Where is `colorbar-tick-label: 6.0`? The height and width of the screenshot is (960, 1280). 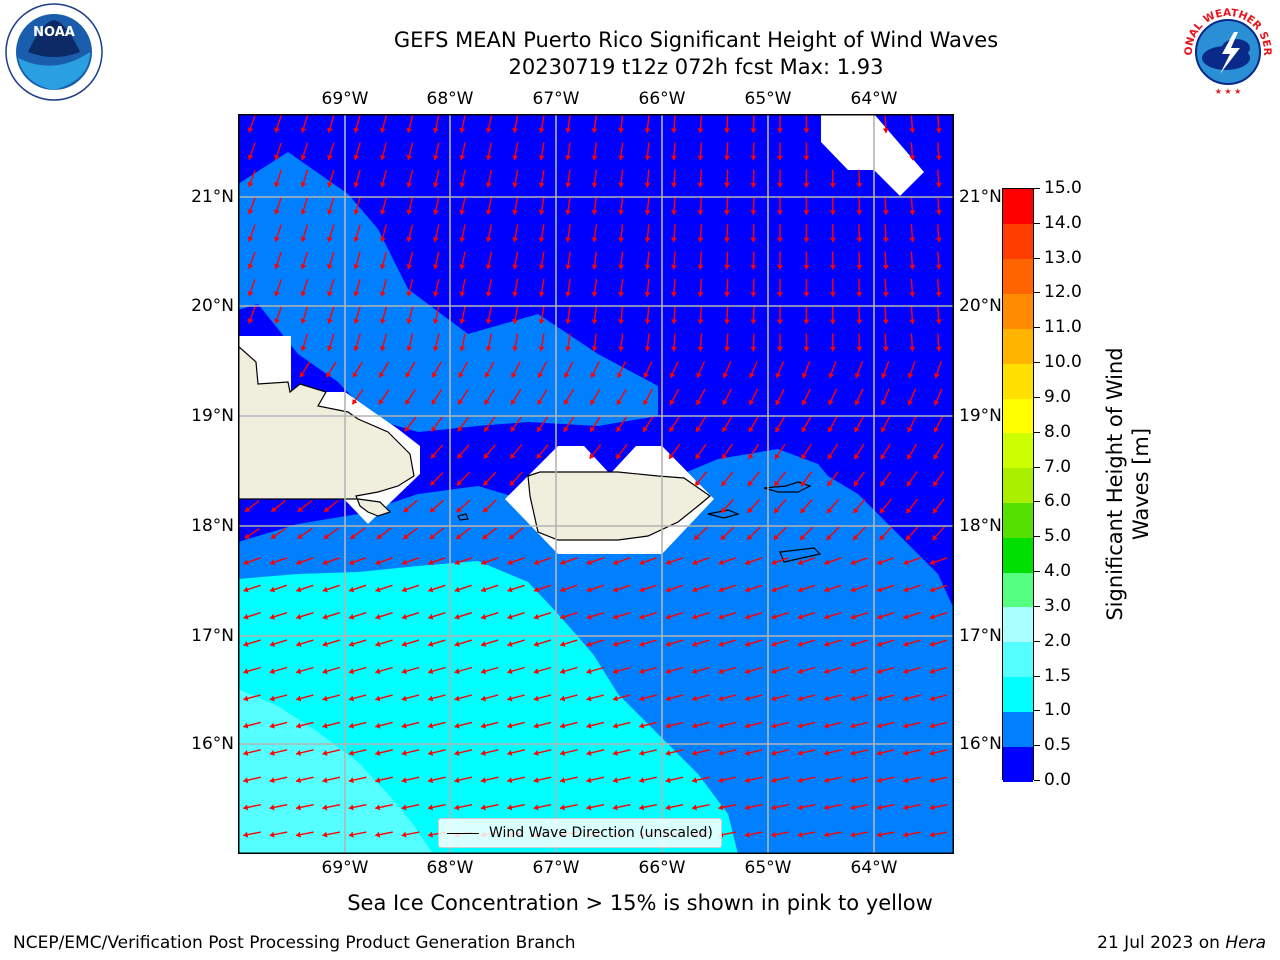 colorbar-tick-label: 6.0 is located at coordinates (1058, 501).